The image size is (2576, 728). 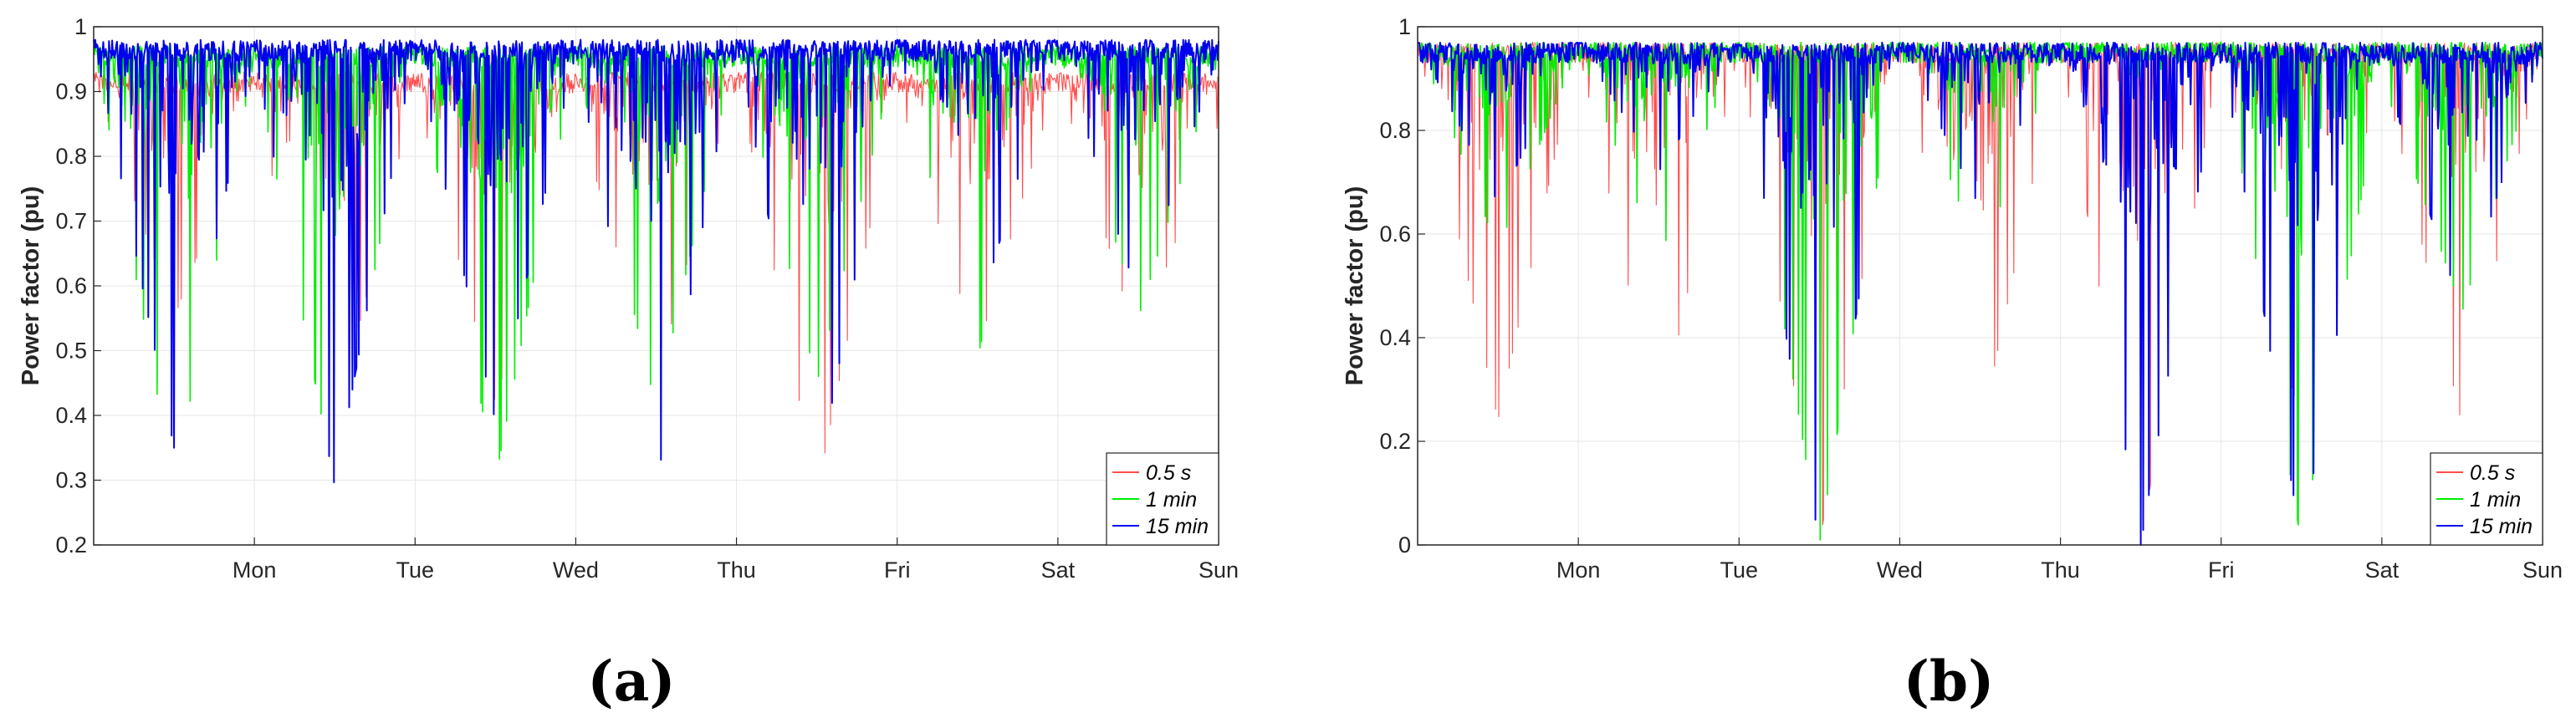 I want to click on tick-label-x-b-4: Fri, so click(x=2221, y=570).